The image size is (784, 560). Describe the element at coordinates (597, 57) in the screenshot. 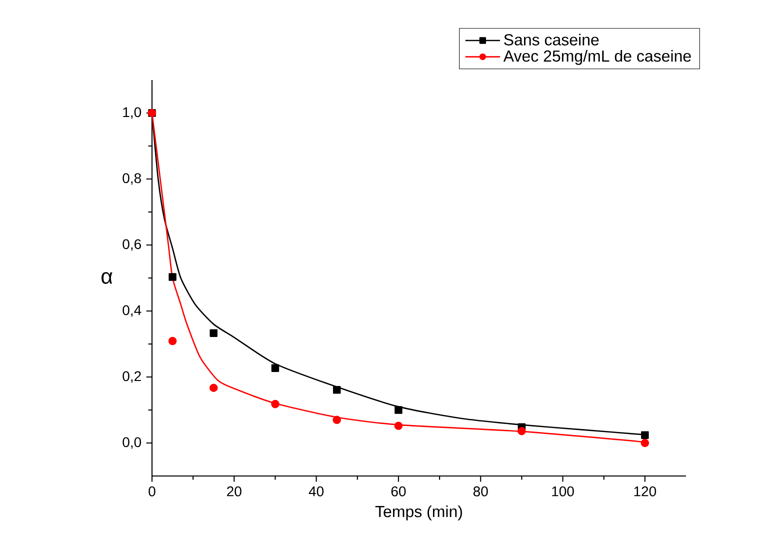

I see `legend-label: Avec 25mg/mL de caseine` at that location.